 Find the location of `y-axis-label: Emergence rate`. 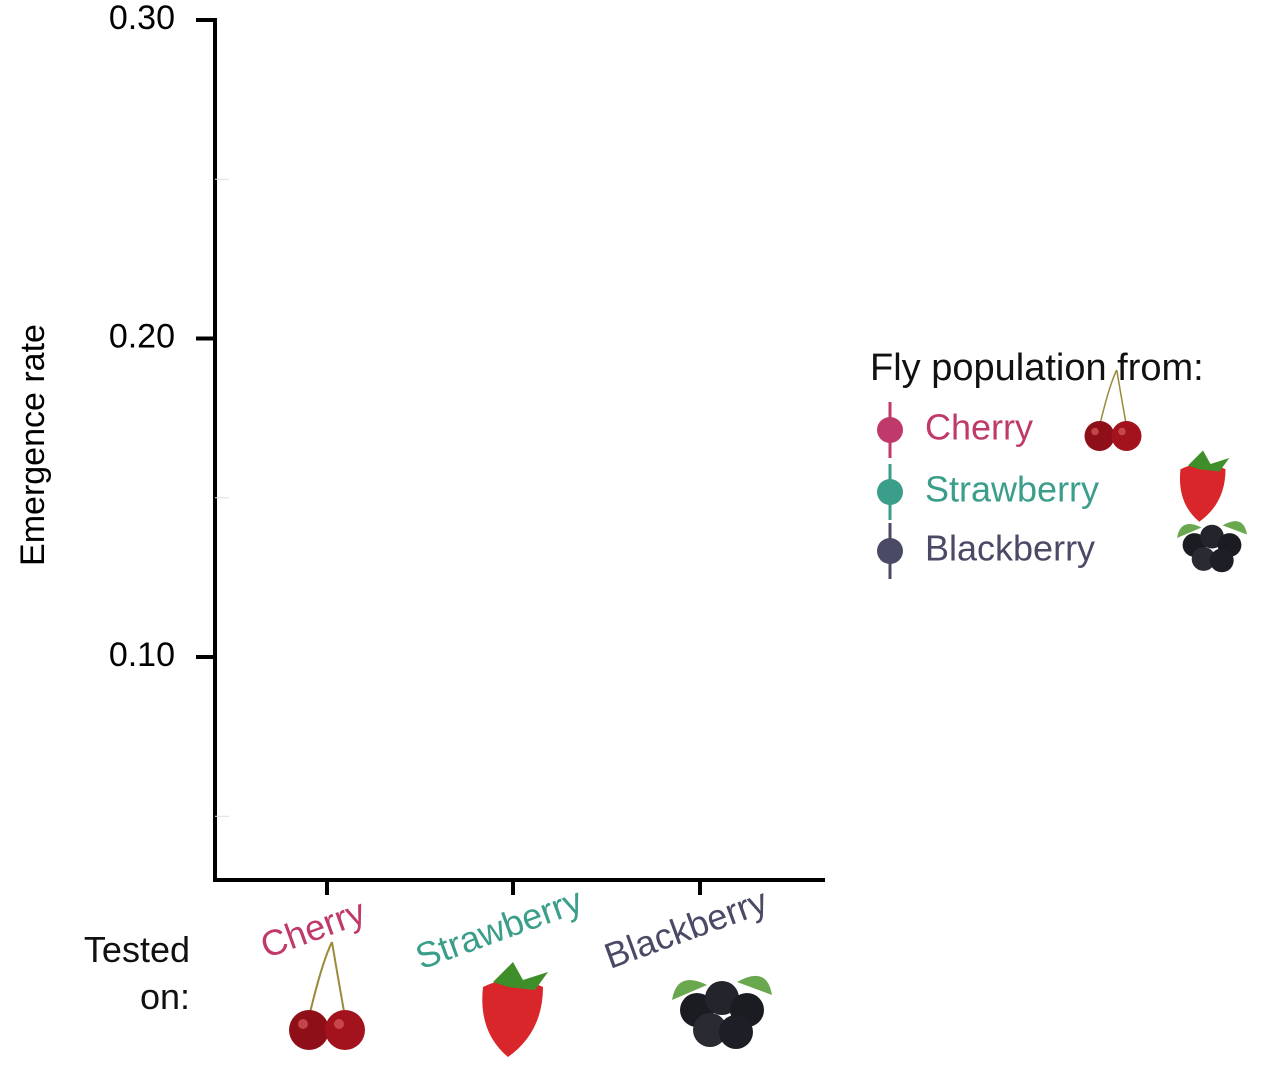

y-axis-label: Emergence rate is located at coordinates (33, 445).